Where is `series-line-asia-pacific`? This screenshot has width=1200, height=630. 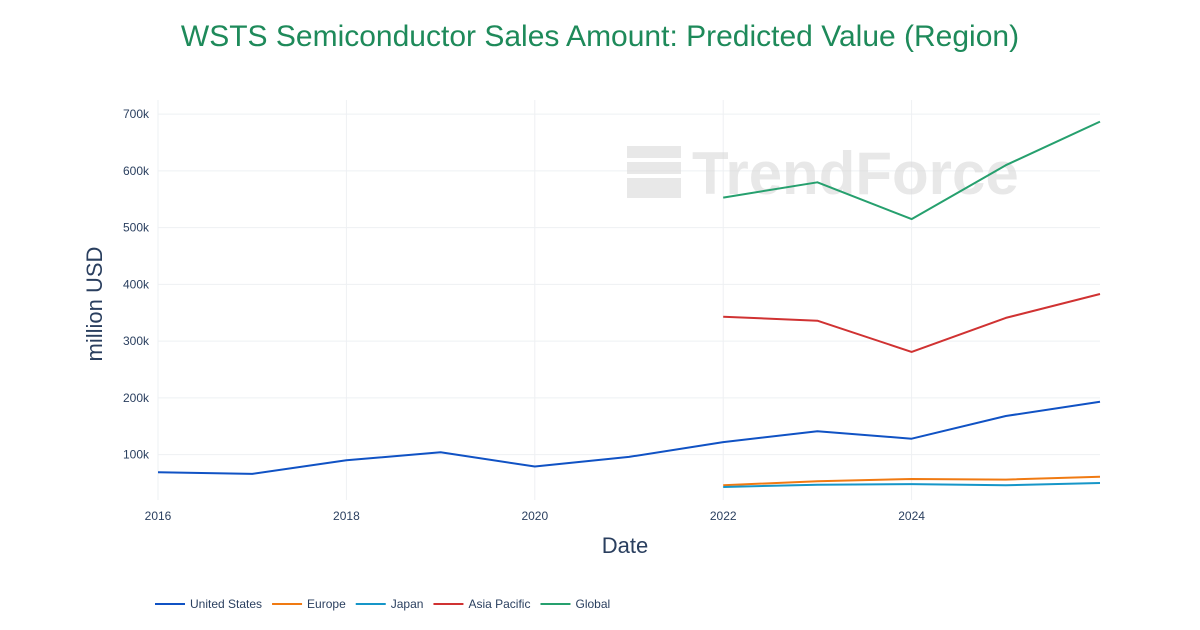
series-line-asia-pacific is located at coordinates (912, 323).